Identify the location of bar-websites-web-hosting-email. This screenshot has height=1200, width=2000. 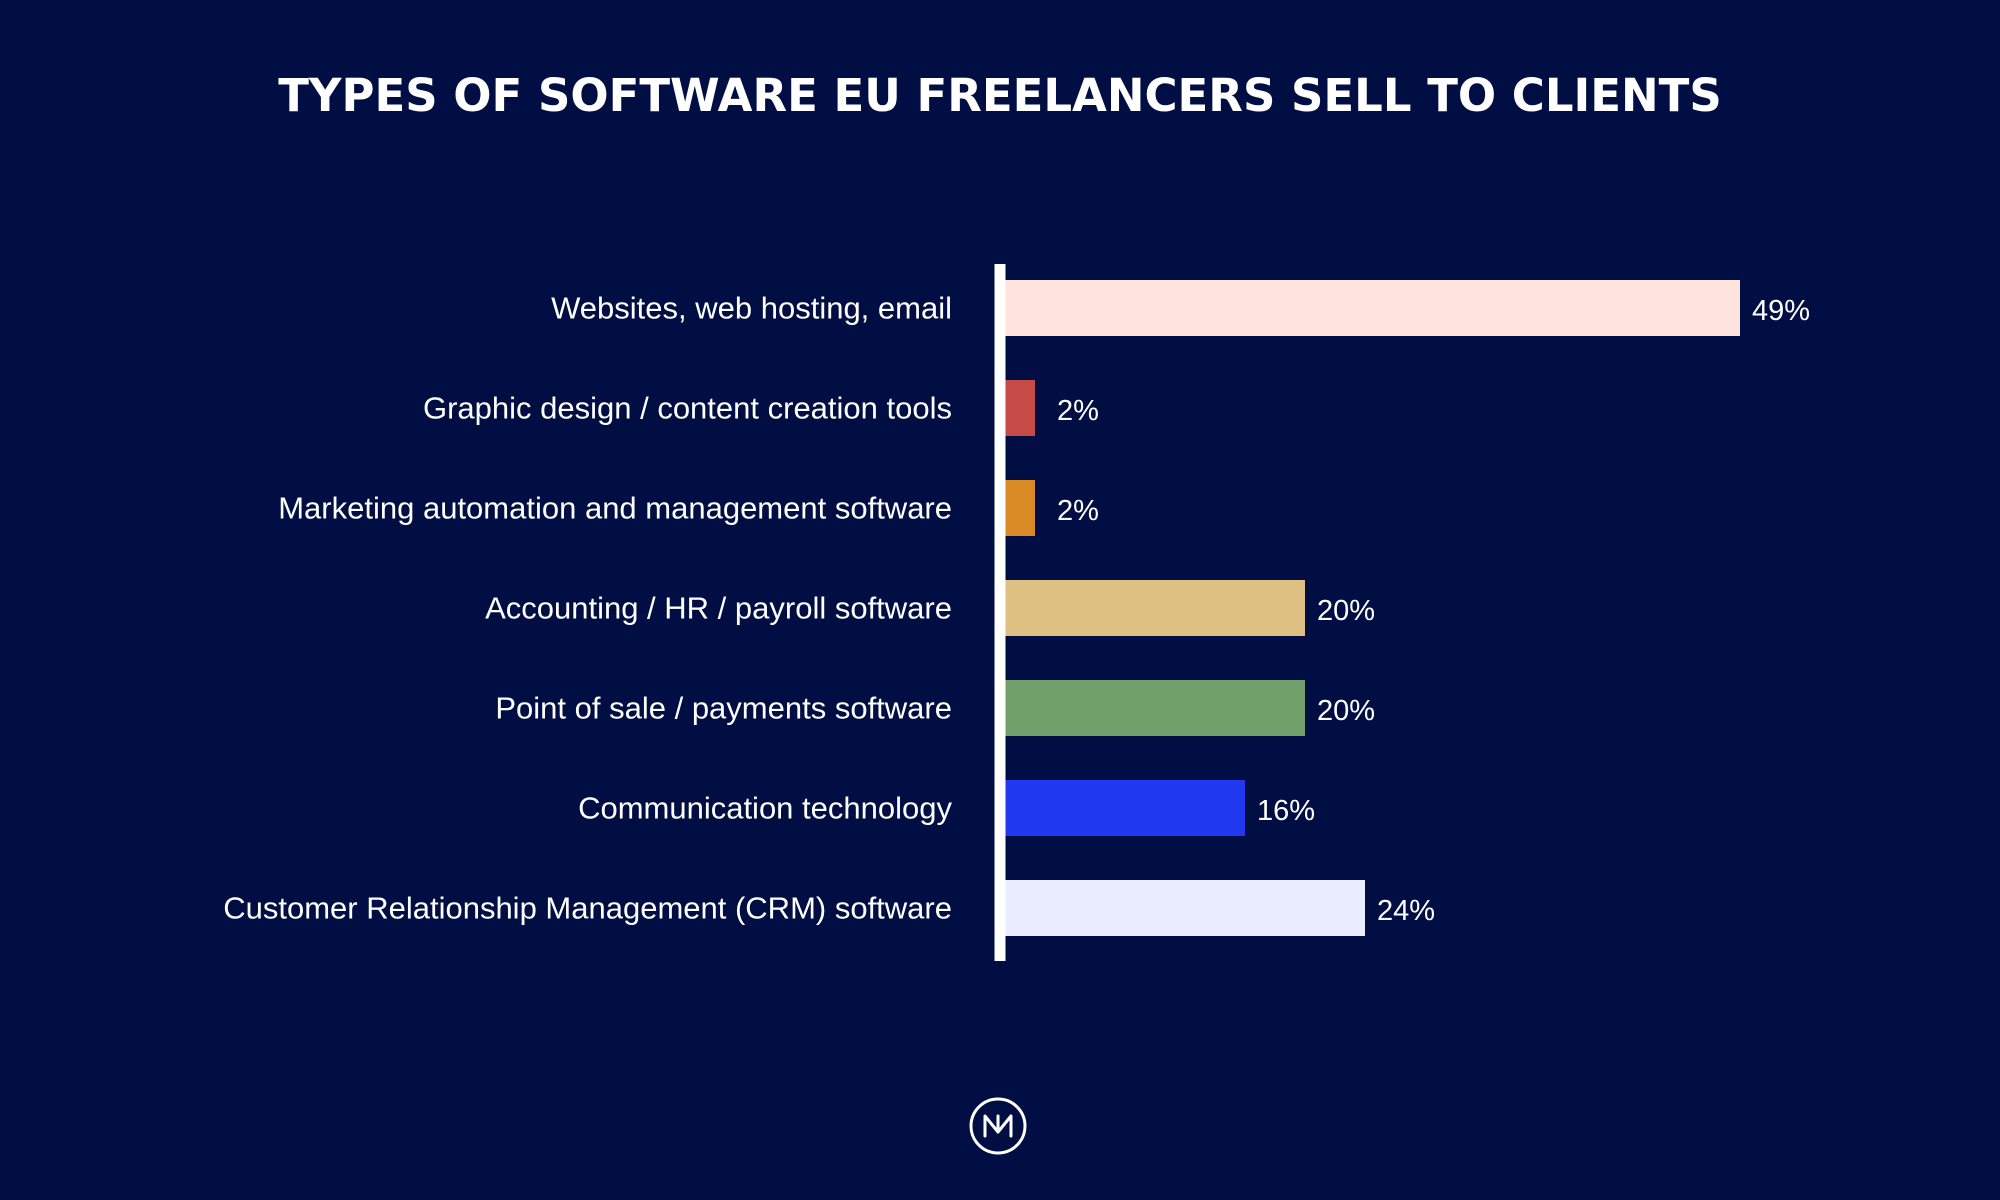
(1372, 308).